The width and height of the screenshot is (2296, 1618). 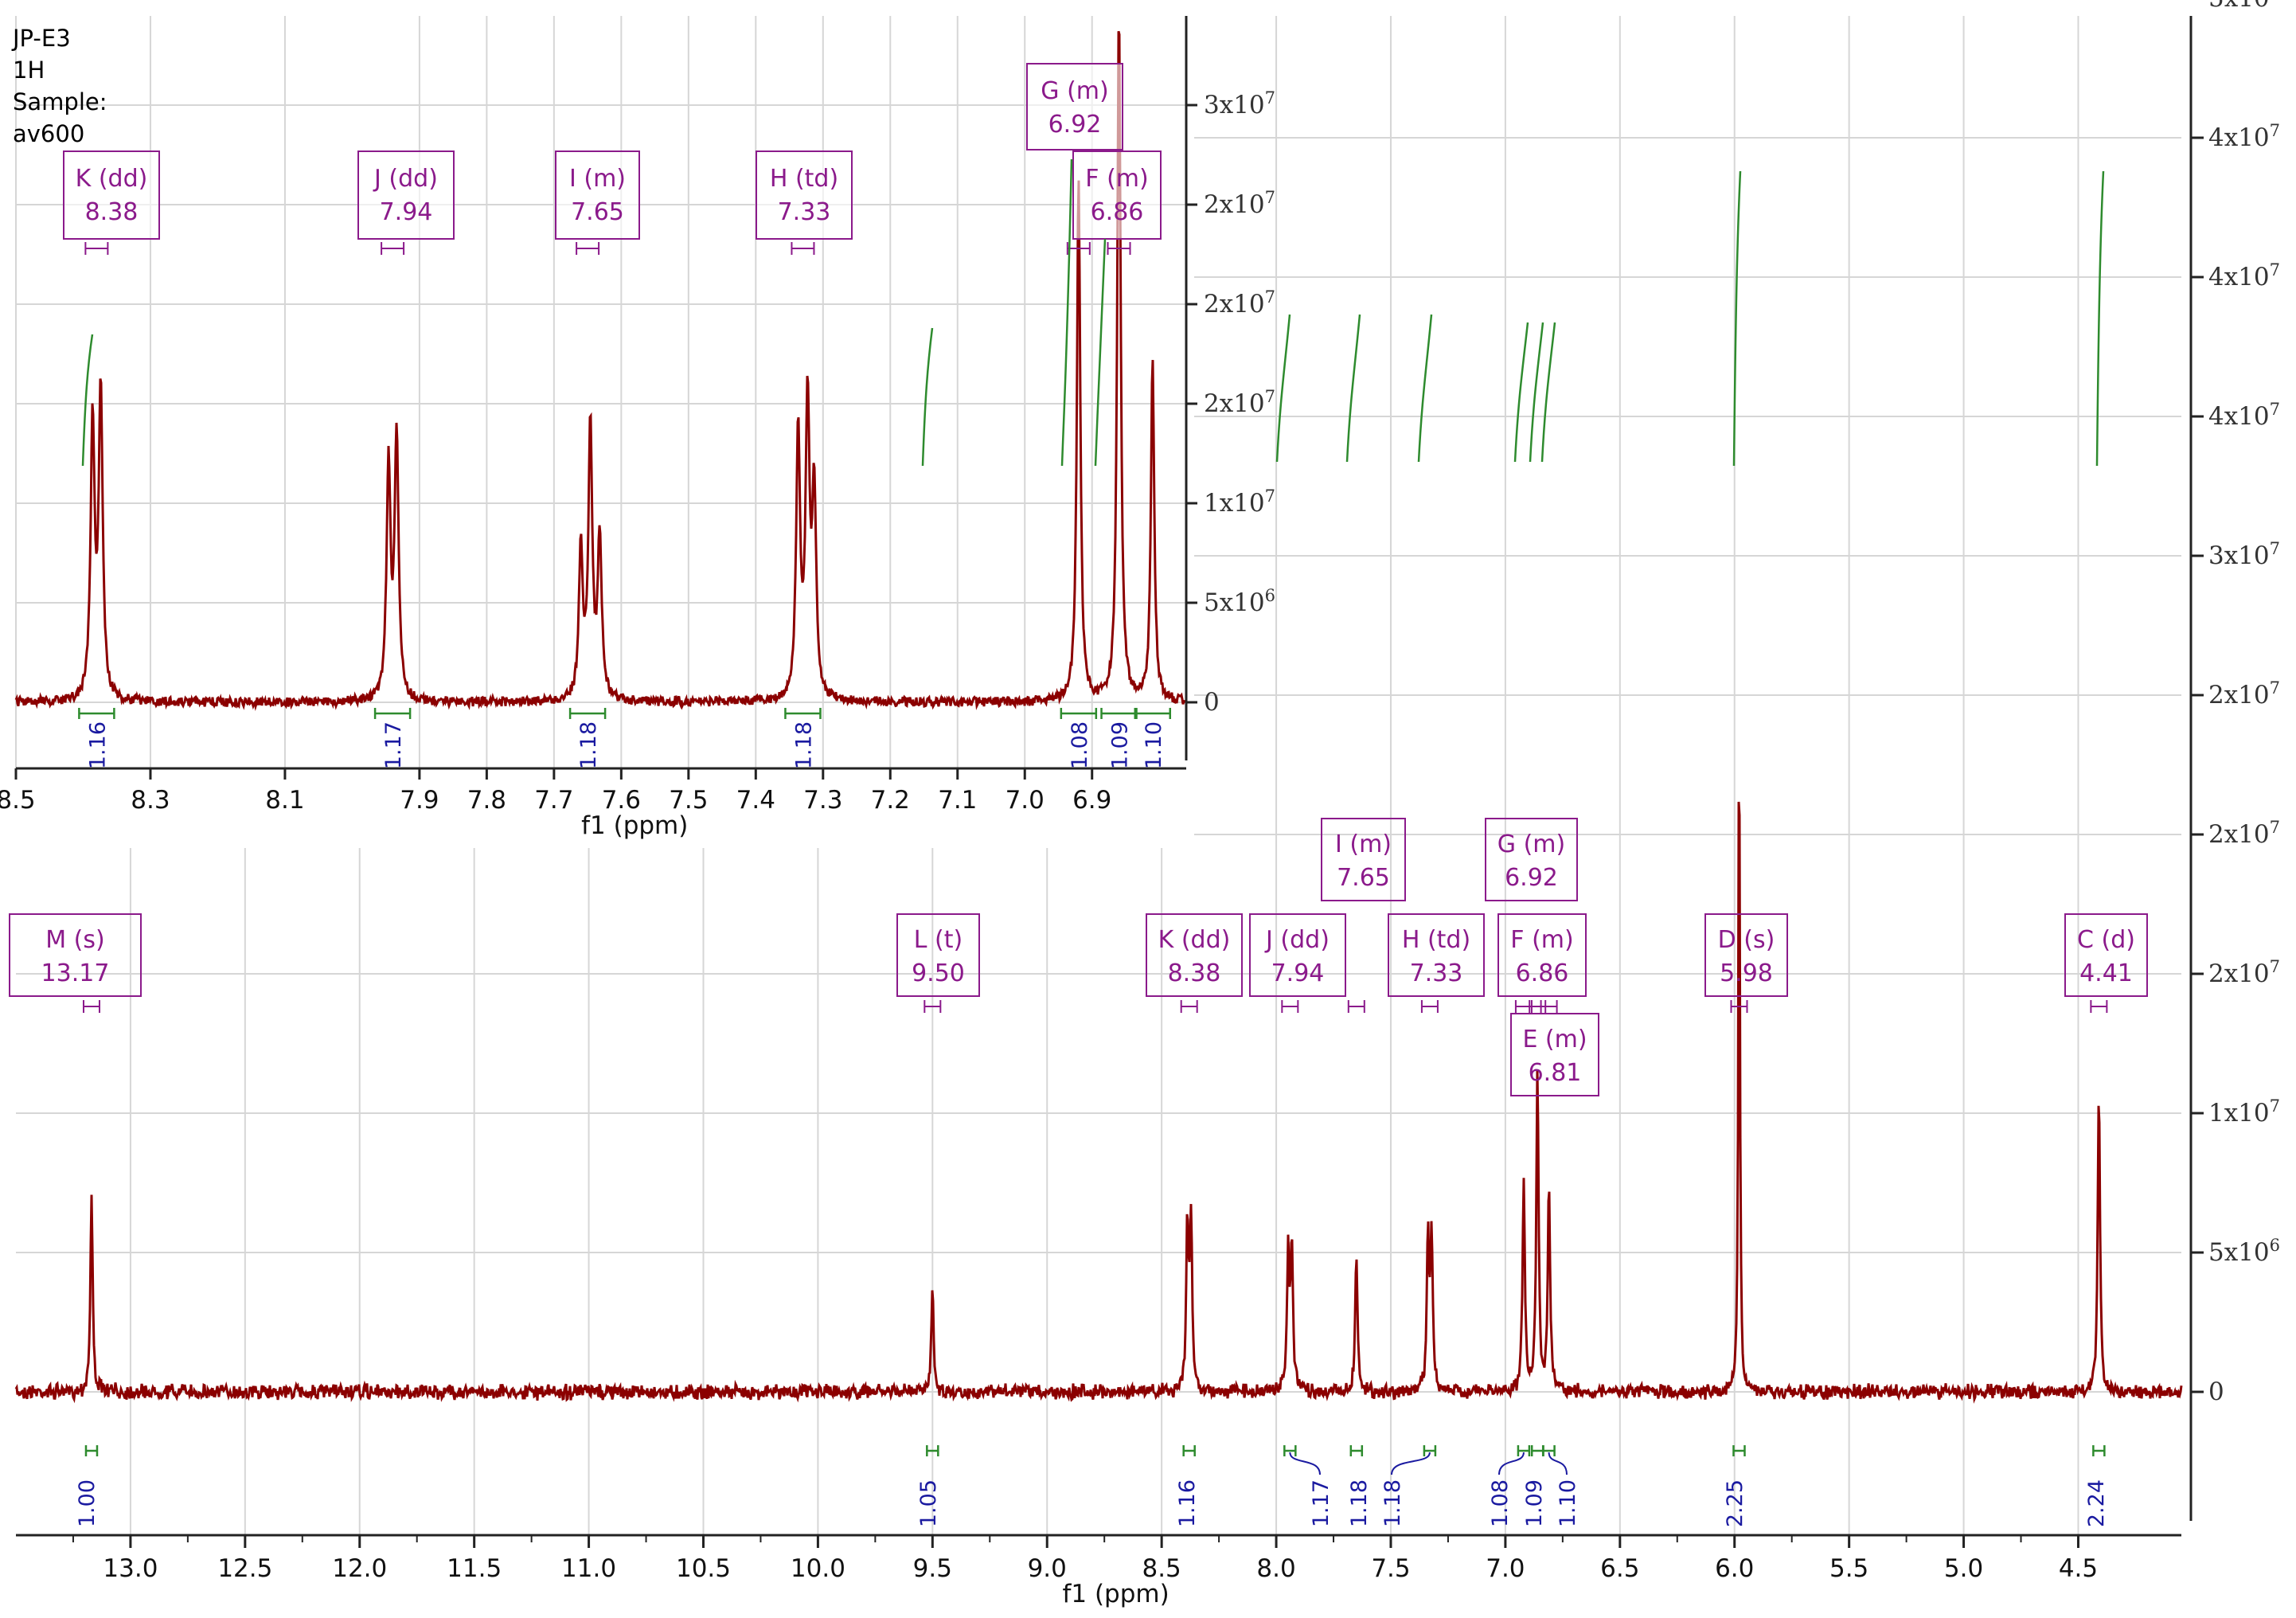 What do you see at coordinates (755, 800) in the screenshot?
I see `inset-x-tick-label: 7.4` at bounding box center [755, 800].